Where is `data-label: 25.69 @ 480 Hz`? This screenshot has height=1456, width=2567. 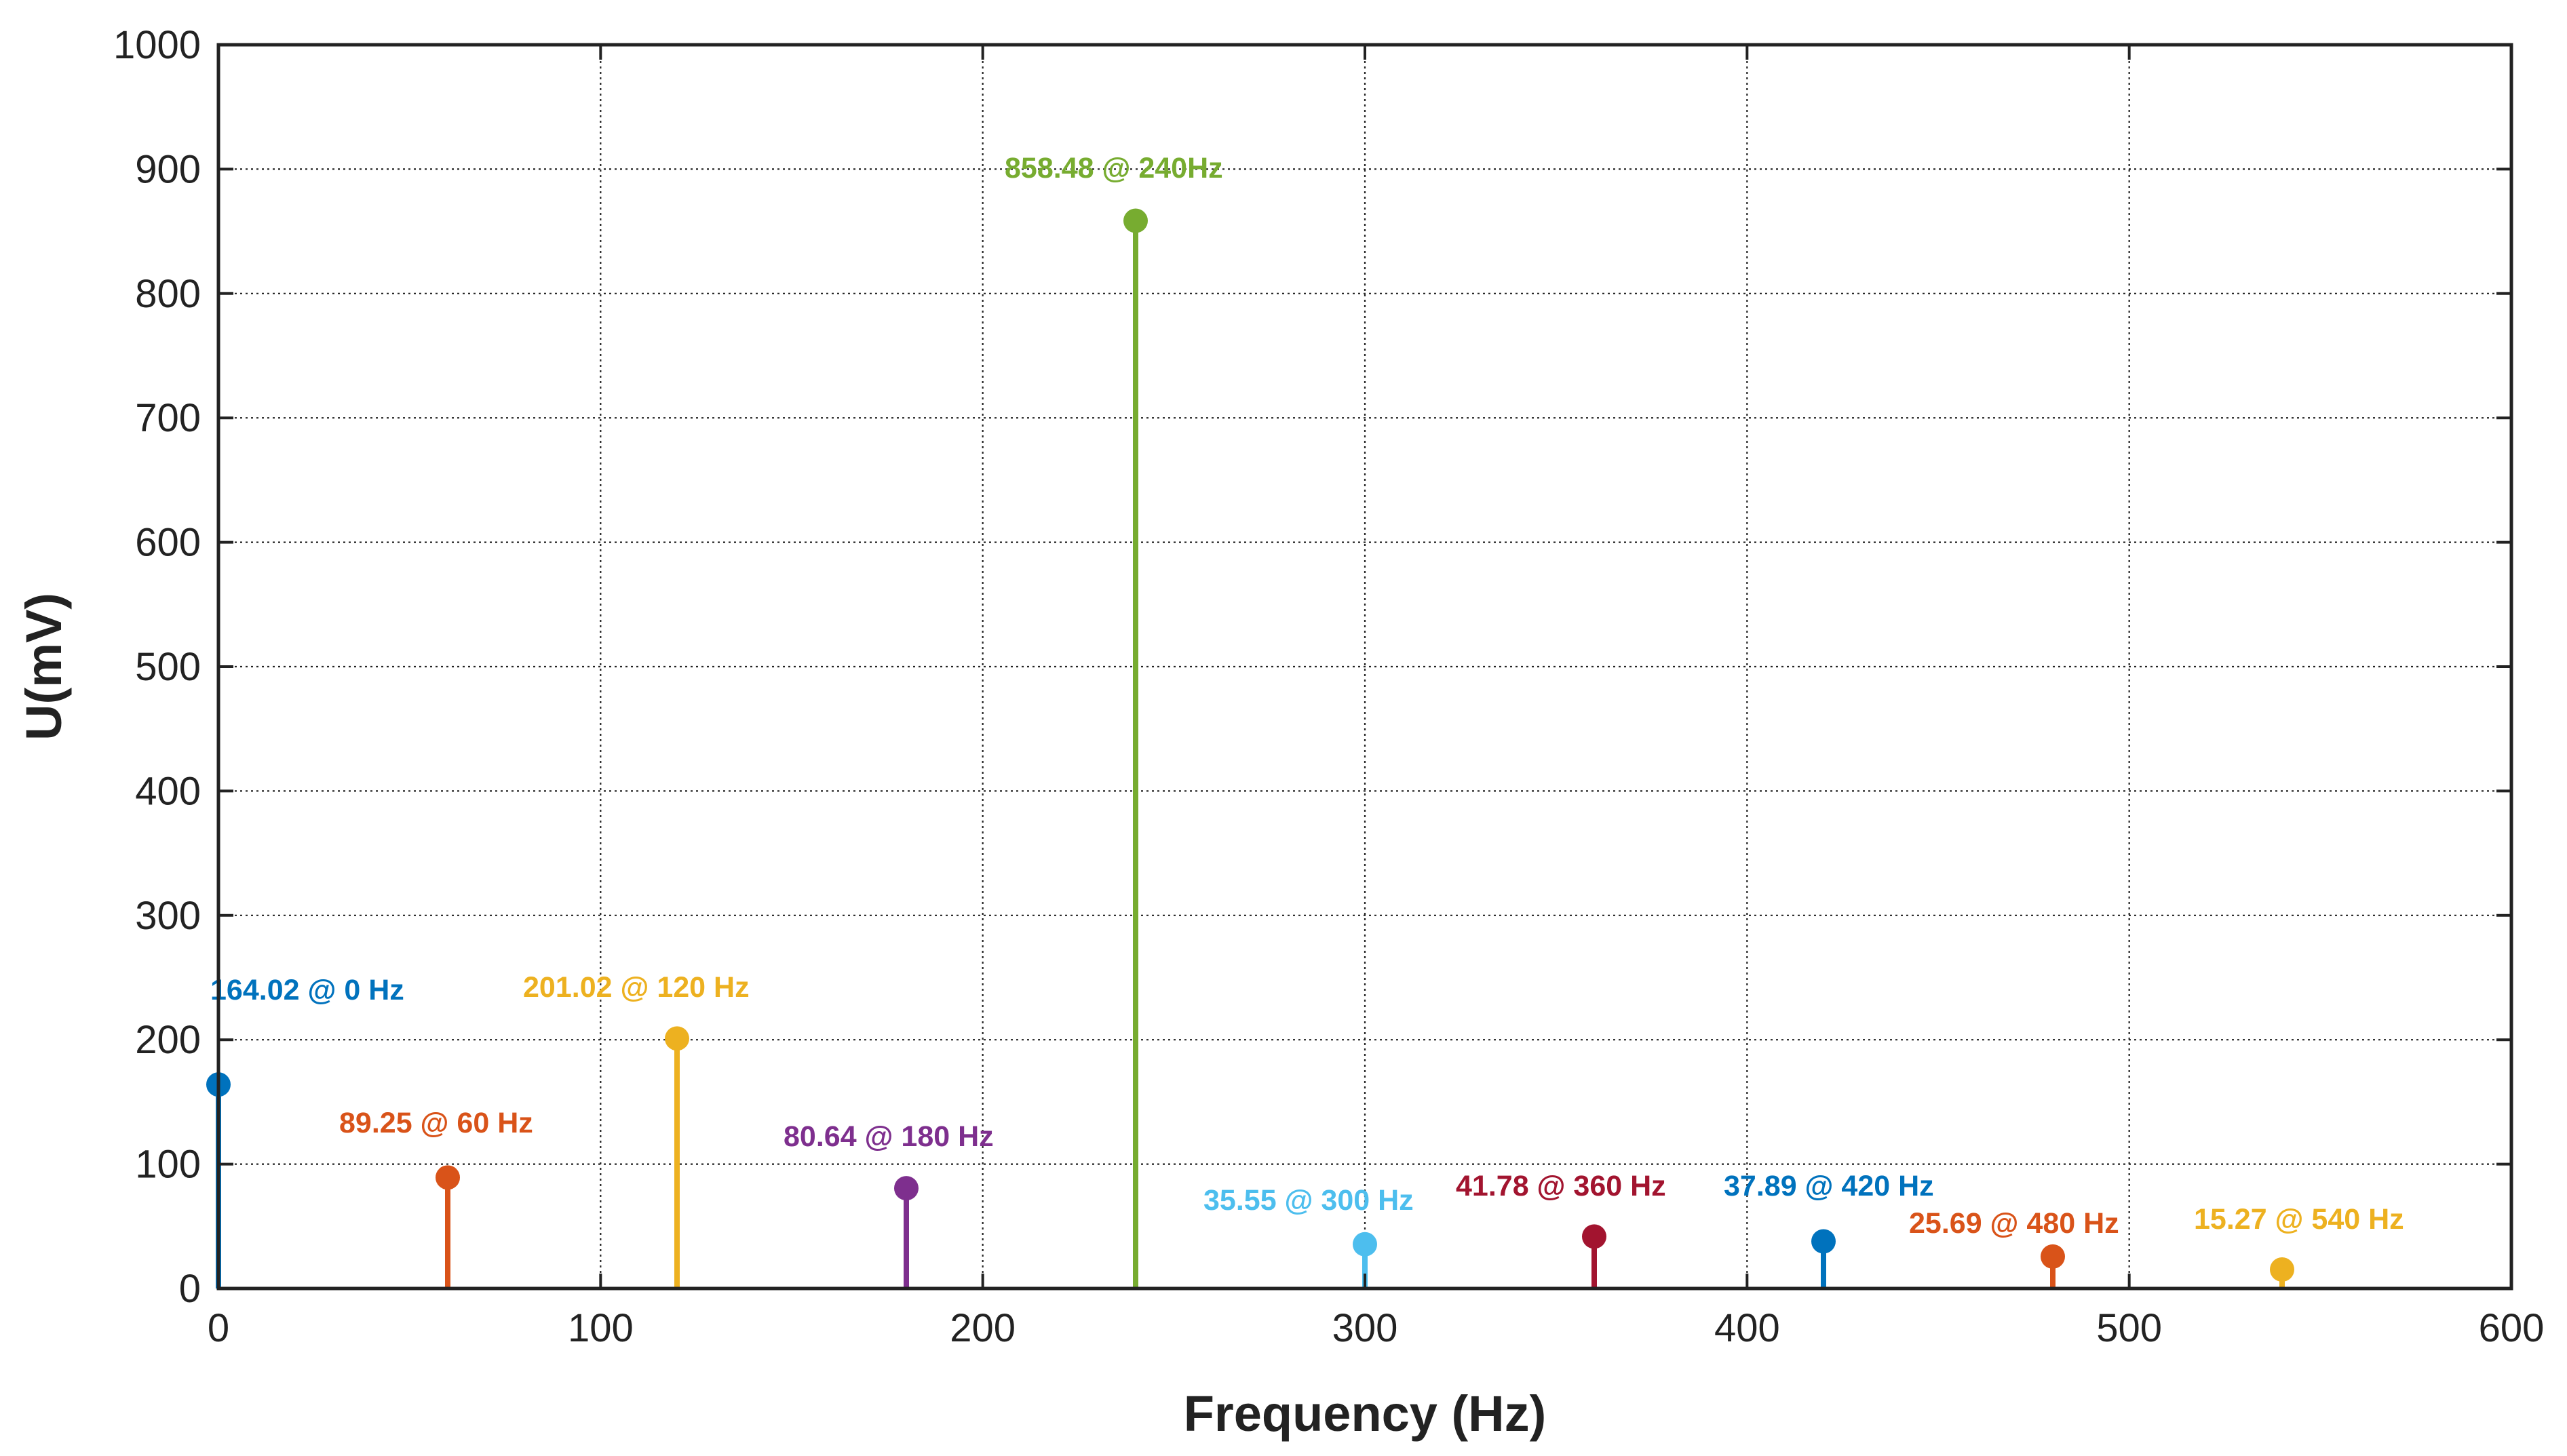
data-label: 25.69 @ 480 Hz is located at coordinates (2014, 1223).